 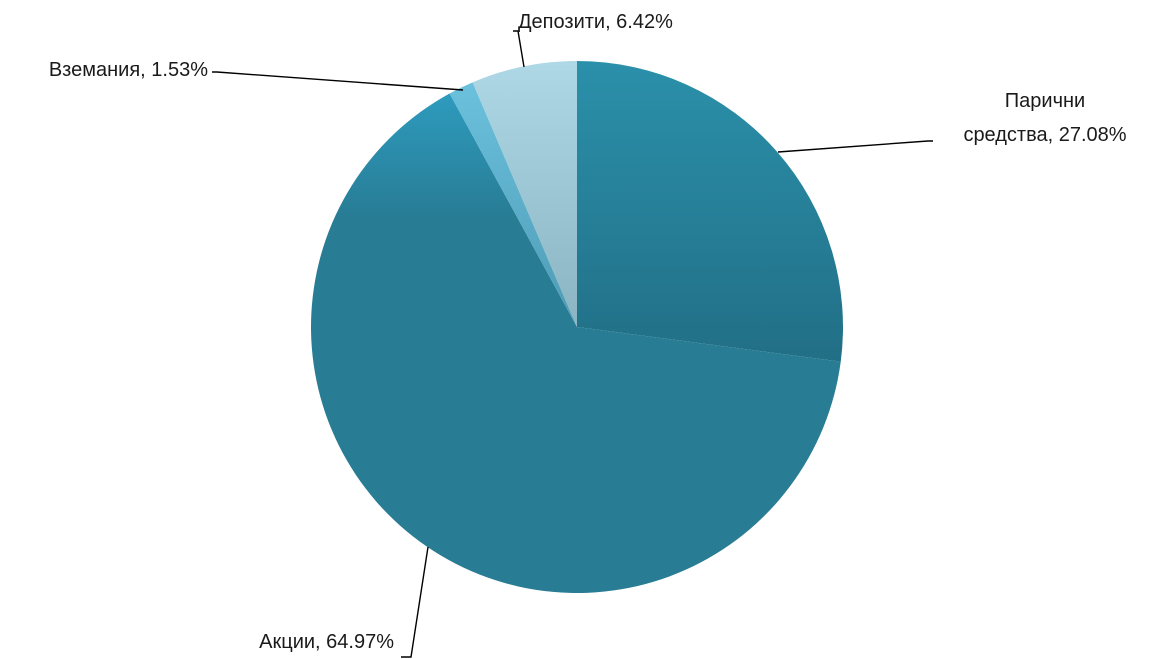 What do you see at coordinates (415, 602) in the screenshot?
I see `leader-line-stocks` at bounding box center [415, 602].